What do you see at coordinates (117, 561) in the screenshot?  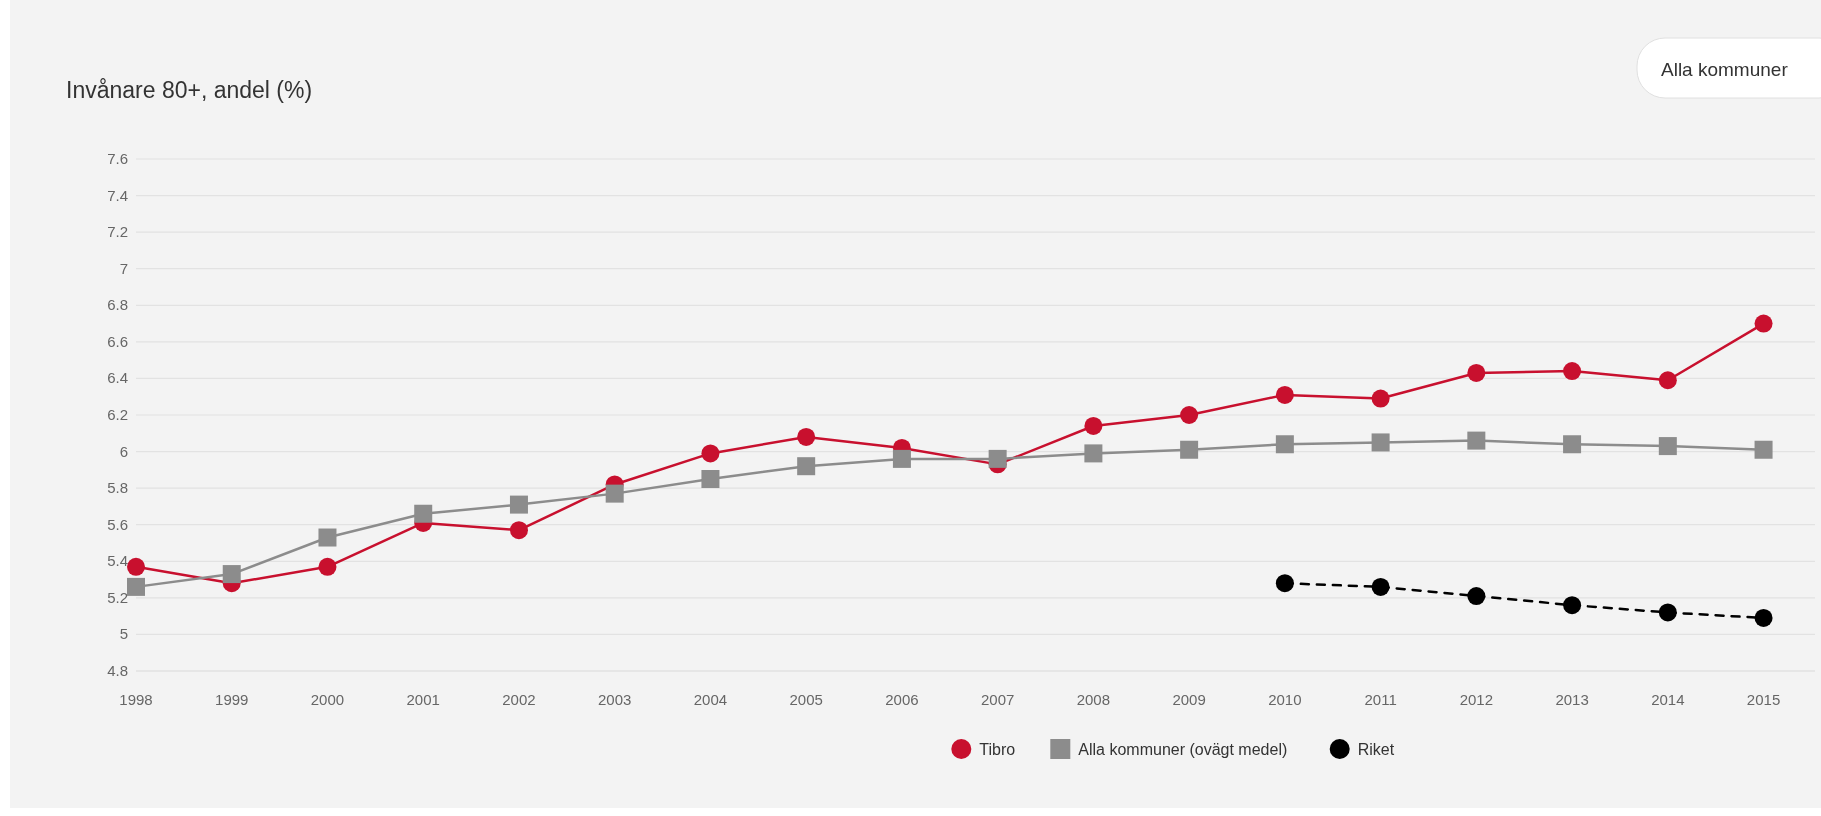 I see `y-tick-label: 5.4` at bounding box center [117, 561].